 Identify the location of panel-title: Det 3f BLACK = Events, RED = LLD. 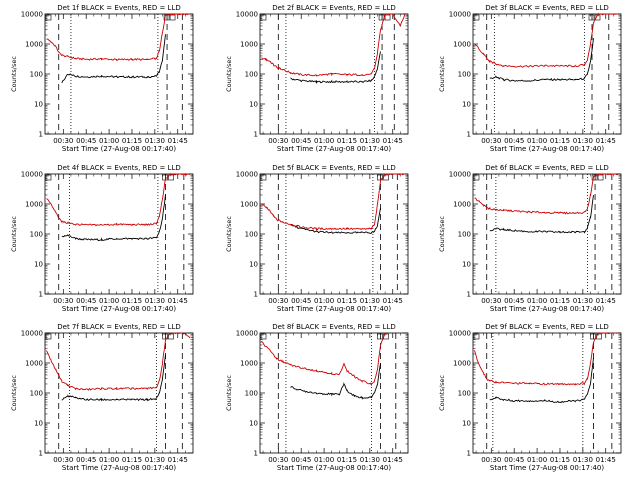
(546, 8).